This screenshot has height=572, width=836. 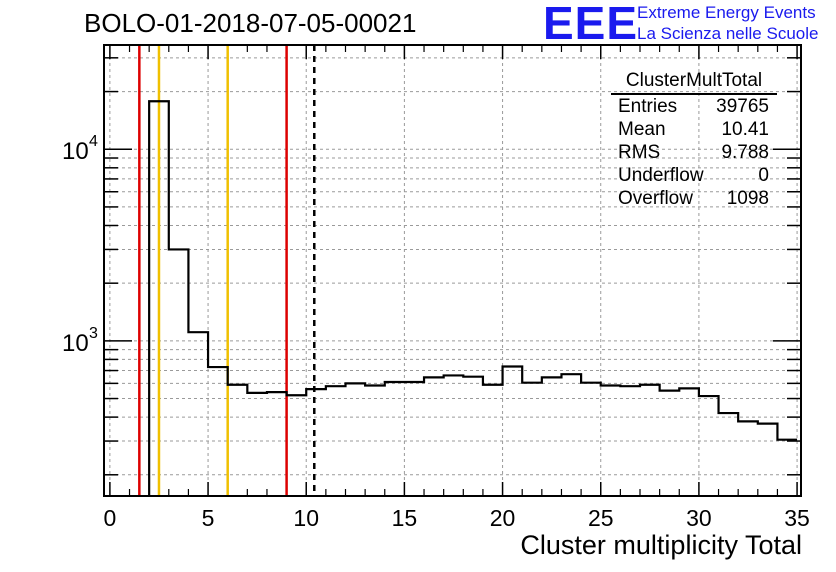 What do you see at coordinates (601, 518) in the screenshot?
I see `x-tick-label: 25` at bounding box center [601, 518].